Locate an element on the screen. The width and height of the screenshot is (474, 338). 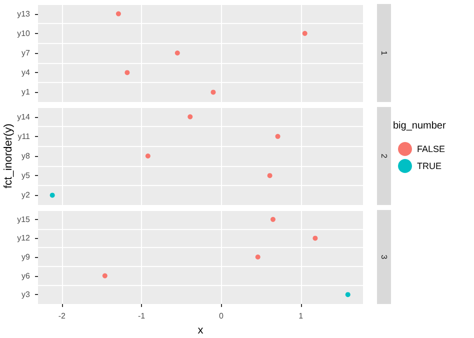
y-tick-label: y9 is located at coordinates (26, 257).